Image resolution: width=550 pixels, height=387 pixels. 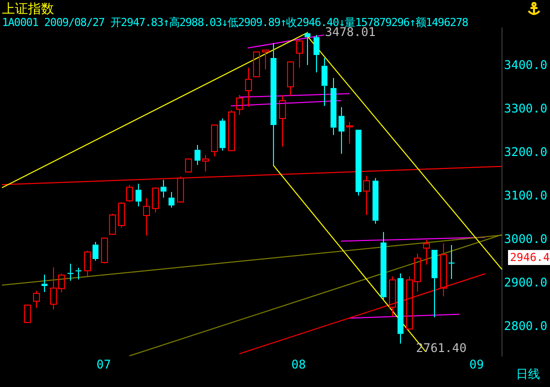 I want to click on x-tick-label: 07, so click(x=103, y=364).